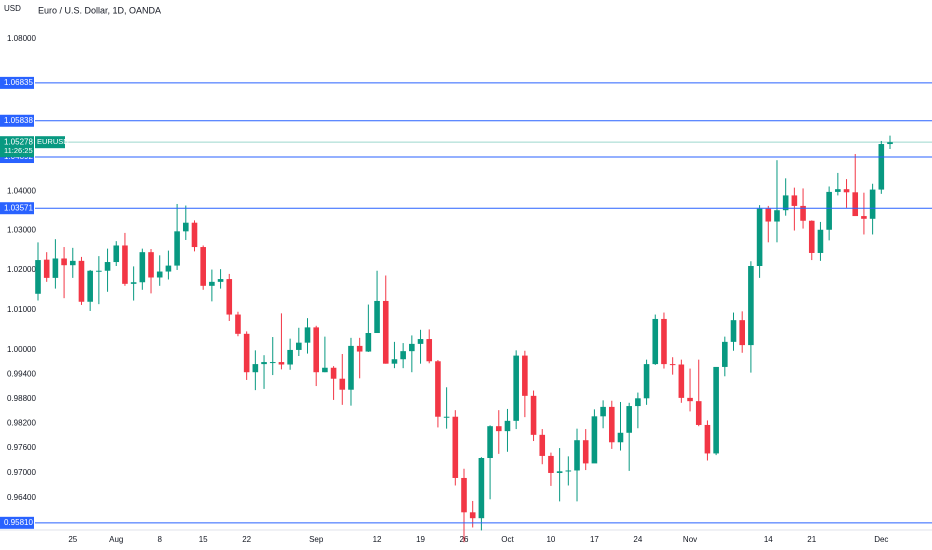 The image size is (932, 550). What do you see at coordinates (377, 539) in the screenshot?
I see `x-tick-label: 12` at bounding box center [377, 539].